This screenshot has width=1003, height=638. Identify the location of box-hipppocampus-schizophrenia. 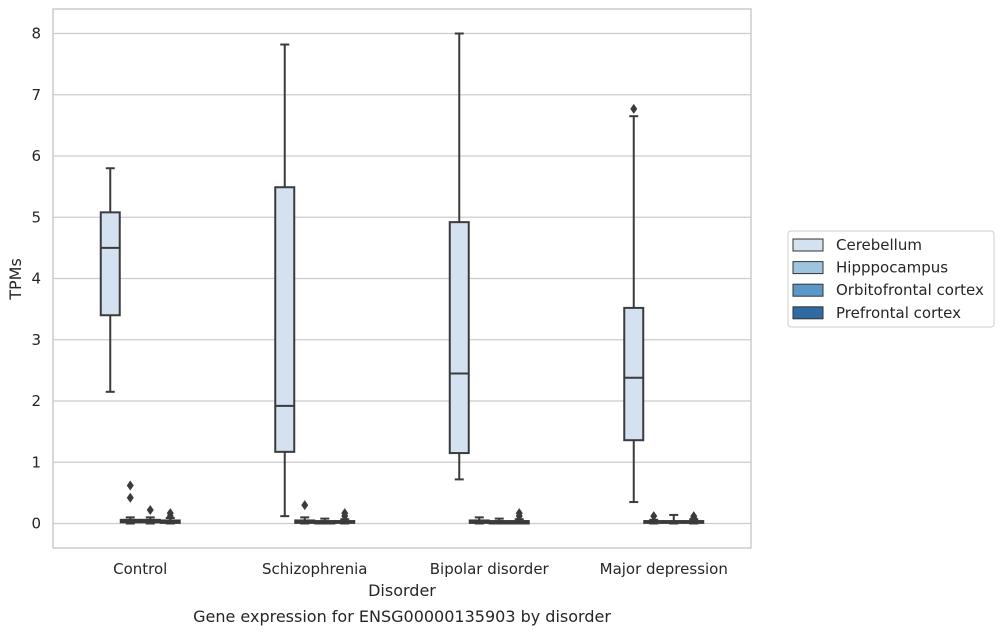
(305, 512).